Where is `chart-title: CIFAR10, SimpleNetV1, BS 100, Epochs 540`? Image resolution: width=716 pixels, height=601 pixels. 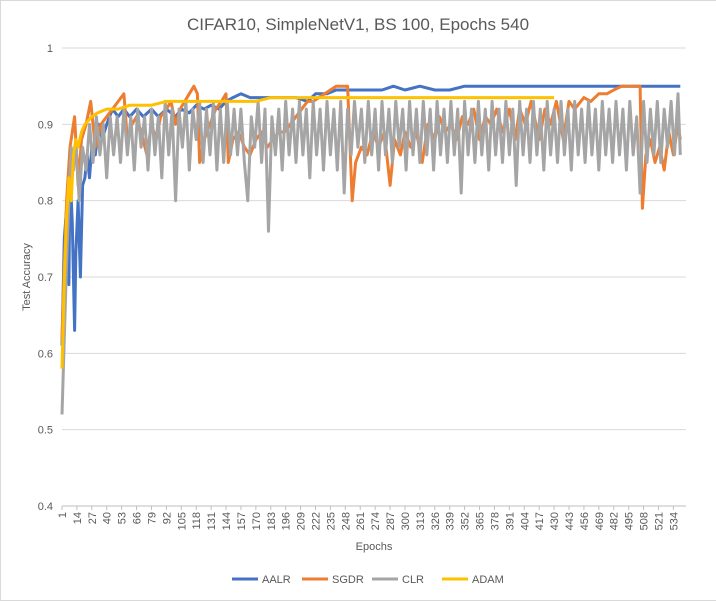
chart-title: CIFAR10, SimpleNetV1, BS 100, Epochs 540 is located at coordinates (358, 24).